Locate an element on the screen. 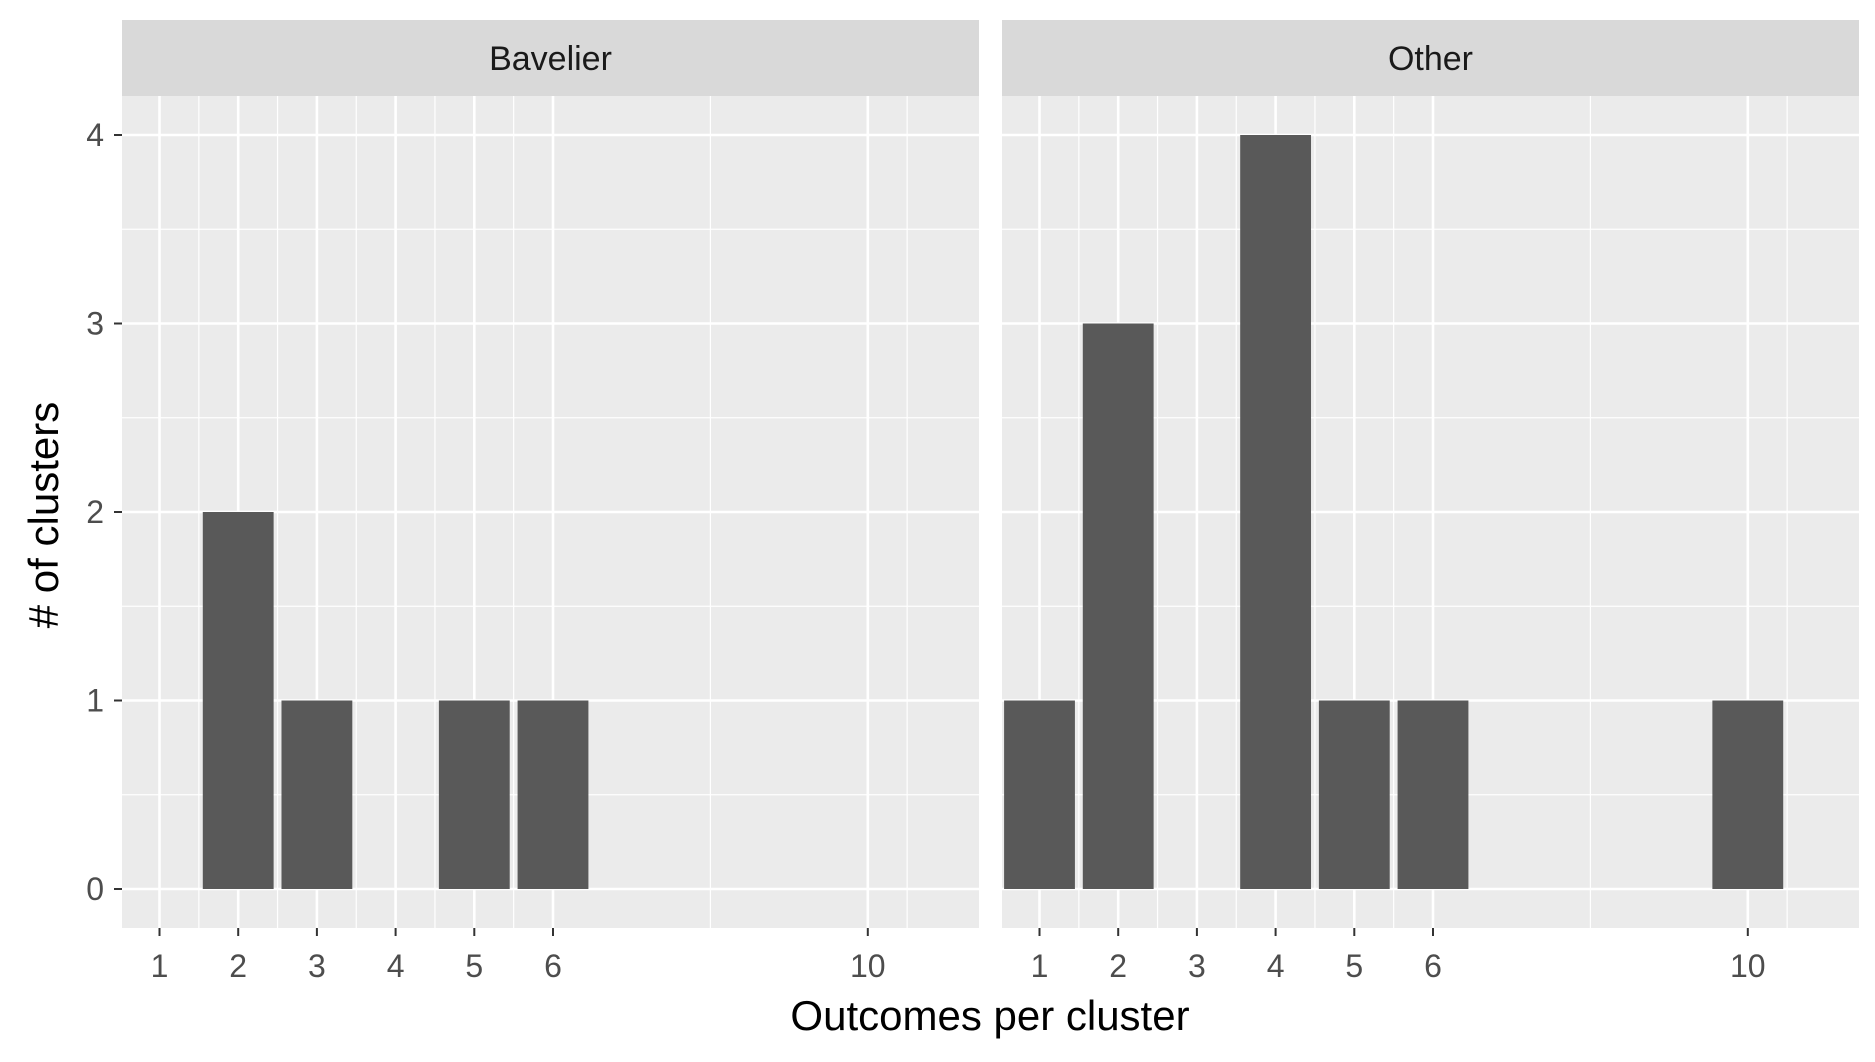  y-tick-label: 2 is located at coordinates (95, 512).